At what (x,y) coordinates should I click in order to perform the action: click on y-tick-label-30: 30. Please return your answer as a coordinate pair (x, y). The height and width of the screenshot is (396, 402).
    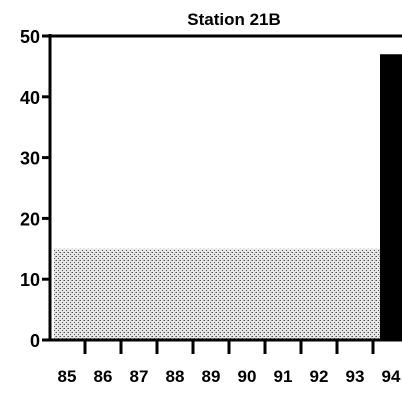
    Looking at the image, I should click on (30, 159).